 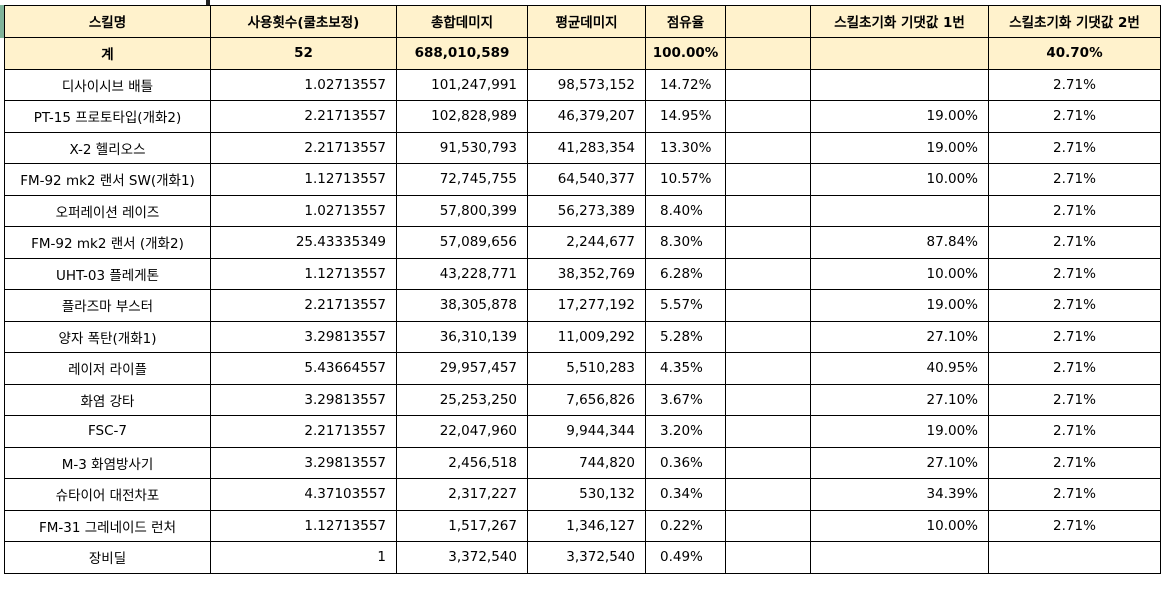 I want to click on cell-avg-damage: 11,009,292, so click(x=586, y=336).